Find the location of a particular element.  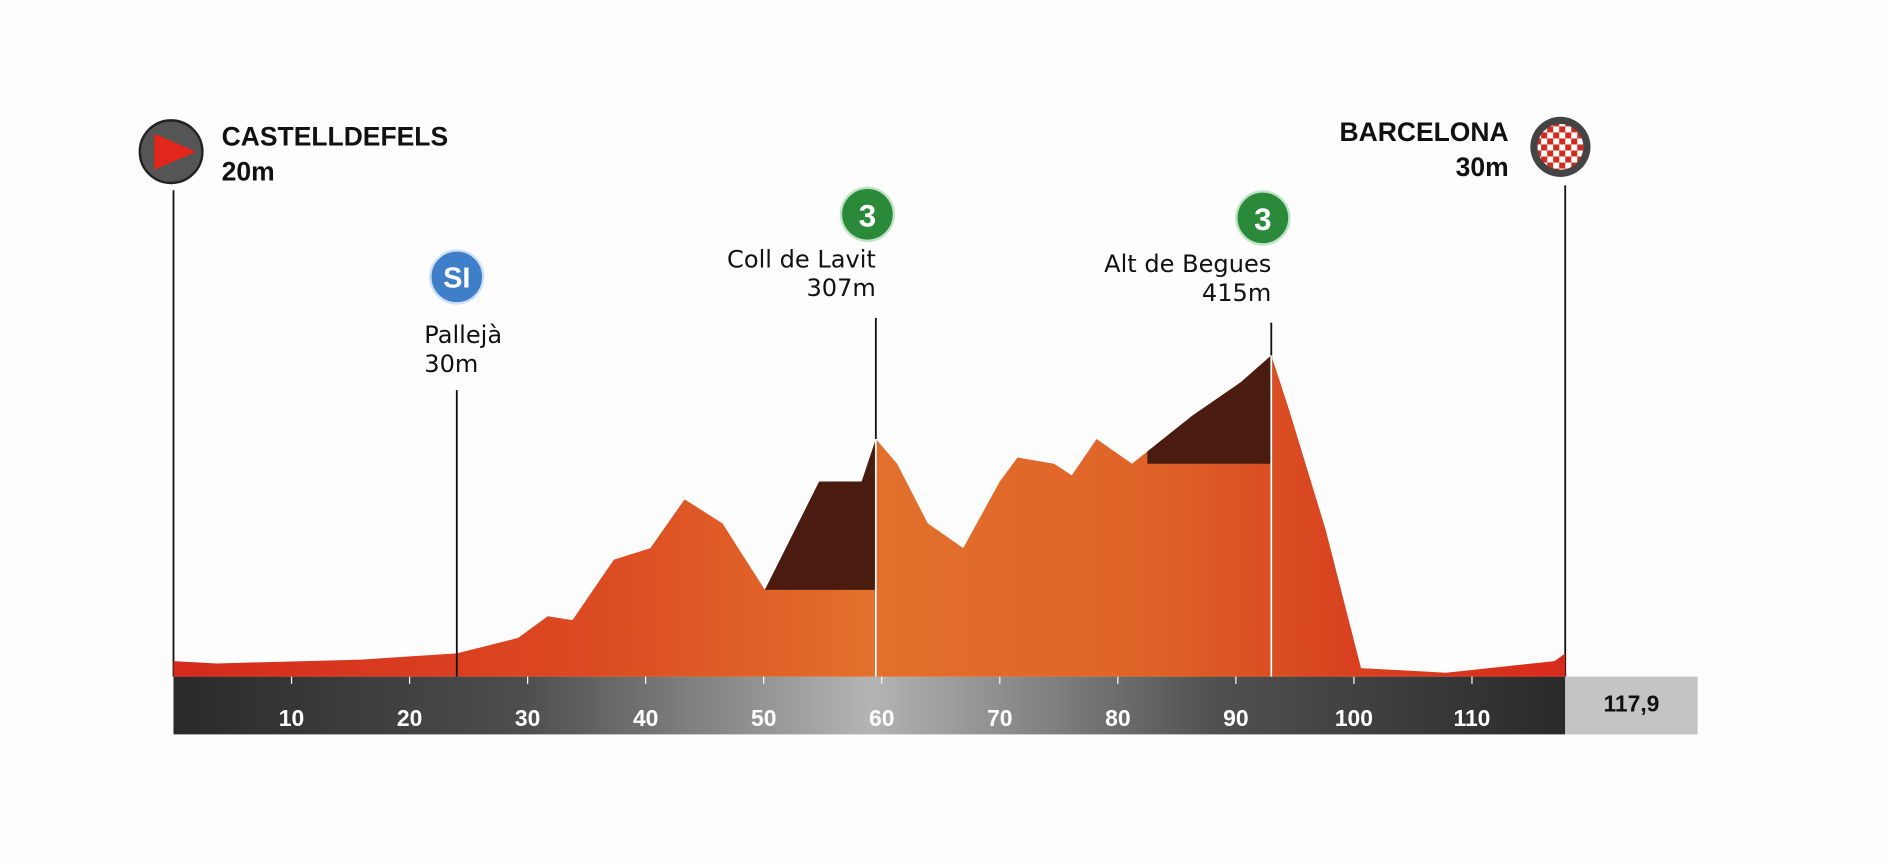

x-tick-label: 60 is located at coordinates (881, 718).